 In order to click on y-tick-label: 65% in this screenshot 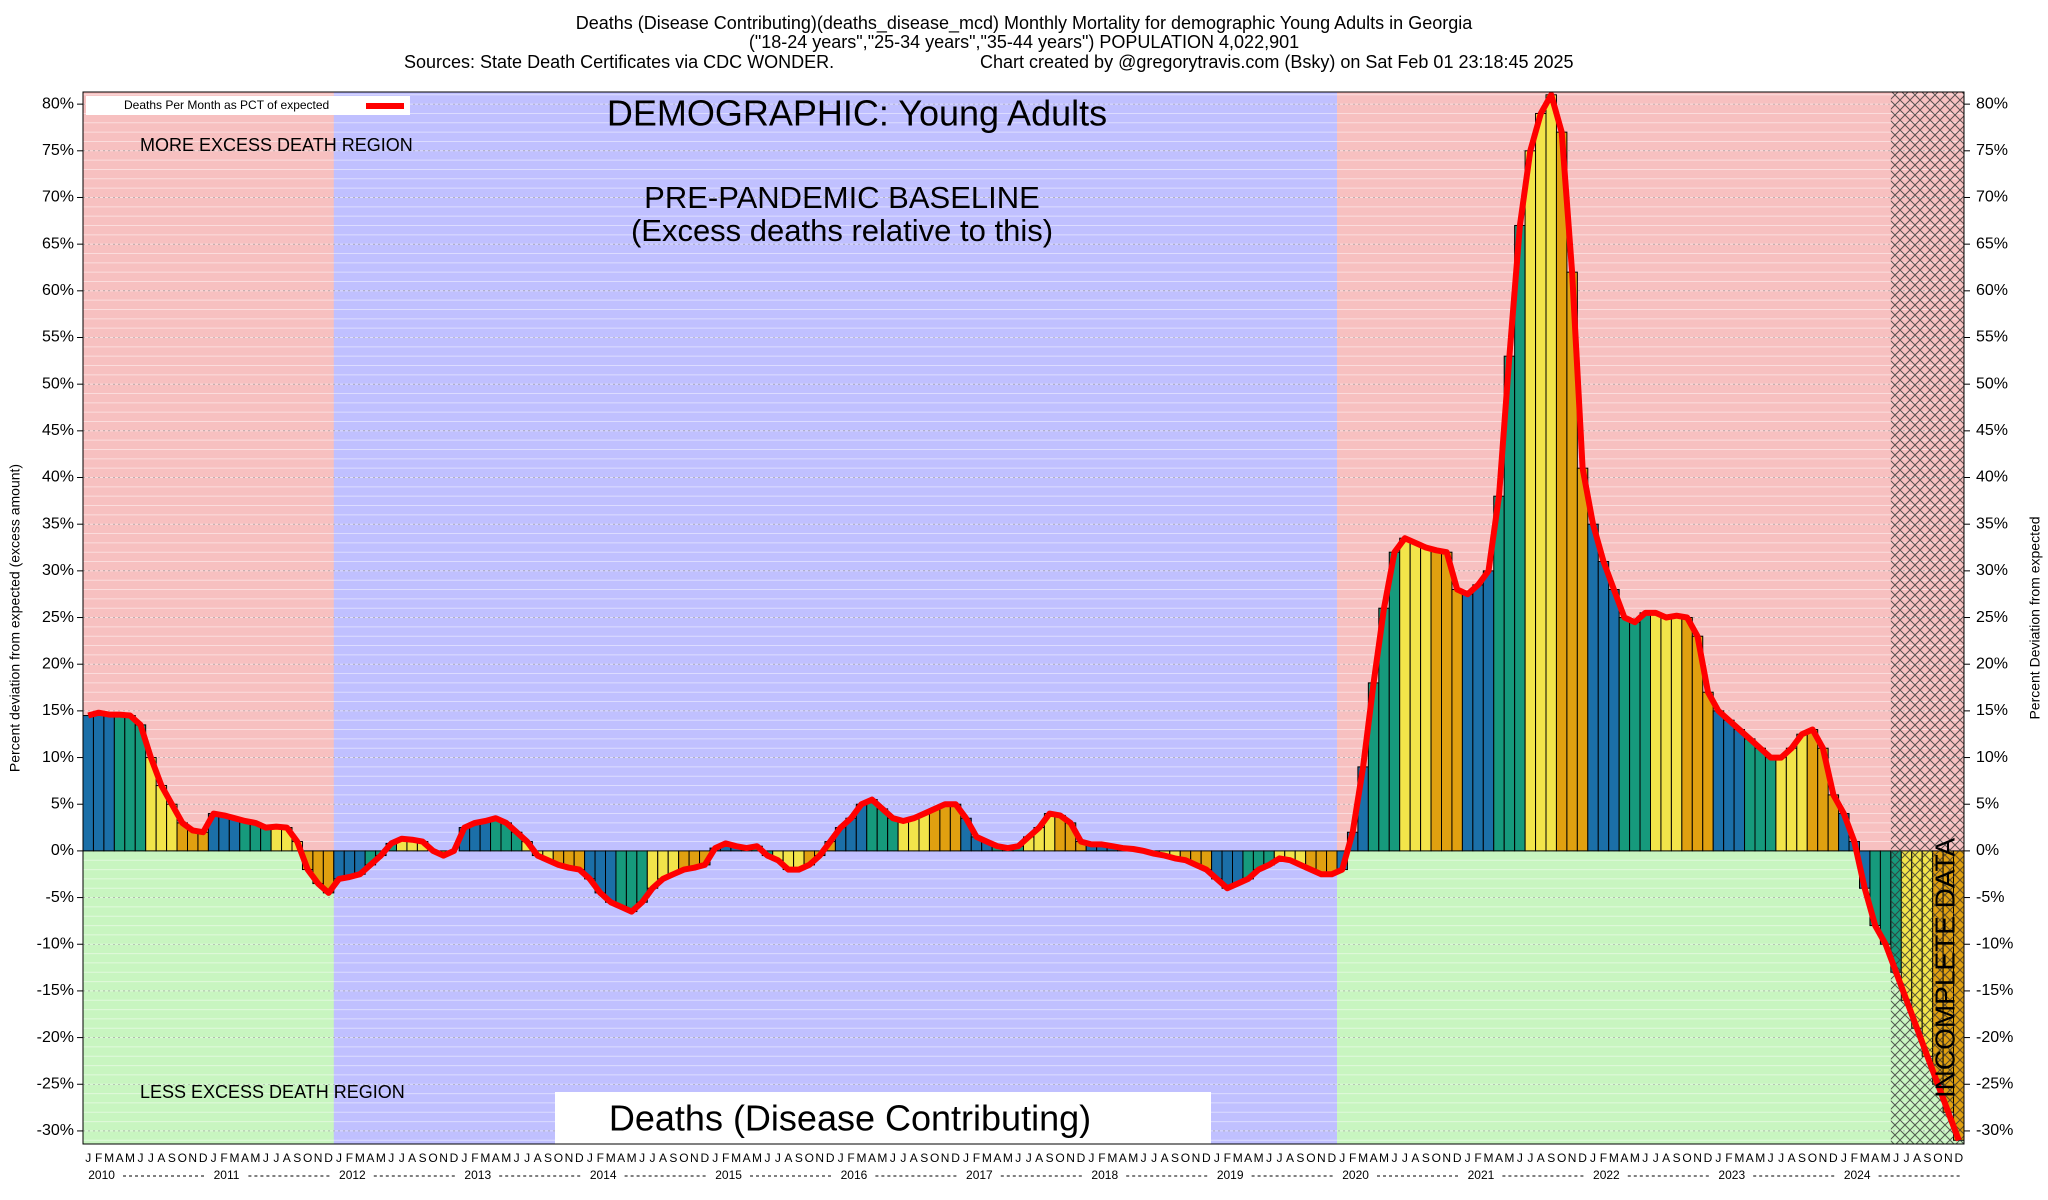, I will do `click(58, 243)`.